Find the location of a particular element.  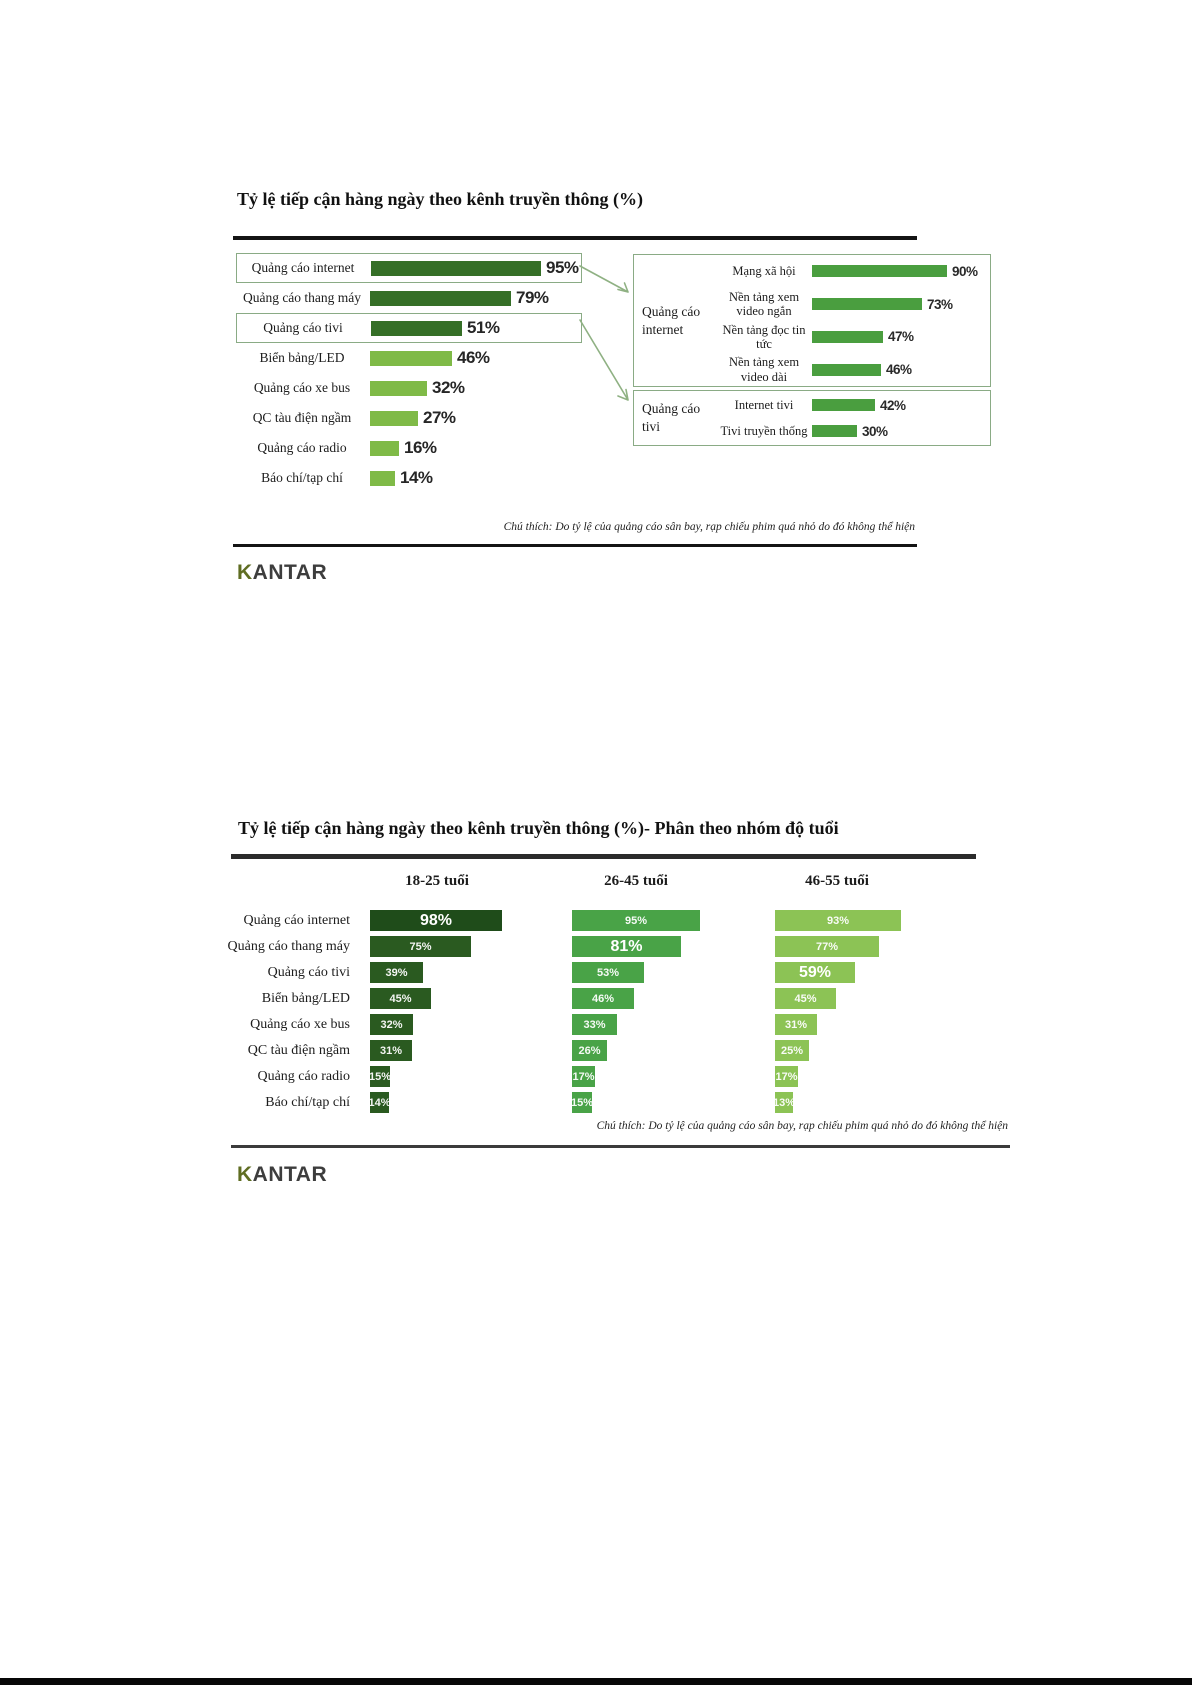

bar: 14% is located at coordinates (379, 1102).